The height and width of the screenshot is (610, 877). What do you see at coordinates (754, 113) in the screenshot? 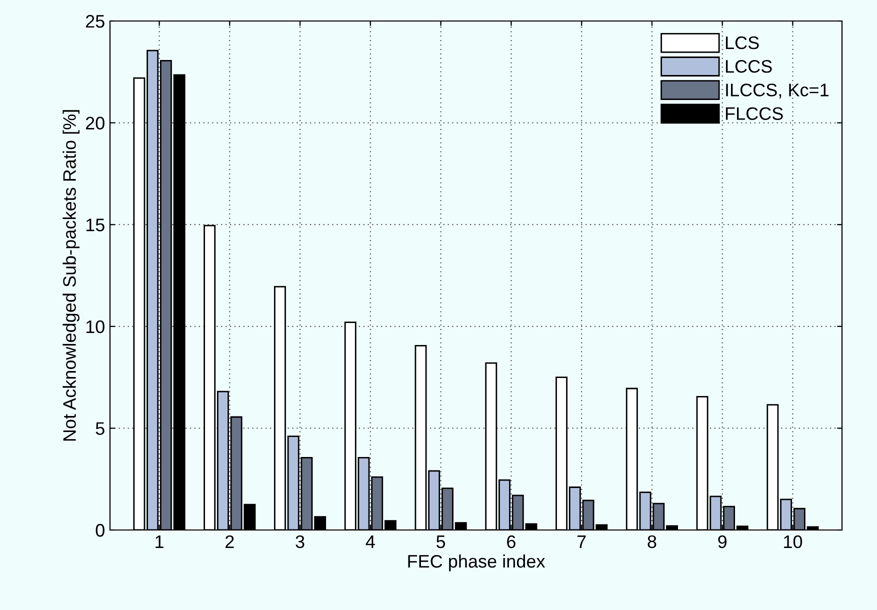
I see `legend-label: FLCCS` at bounding box center [754, 113].